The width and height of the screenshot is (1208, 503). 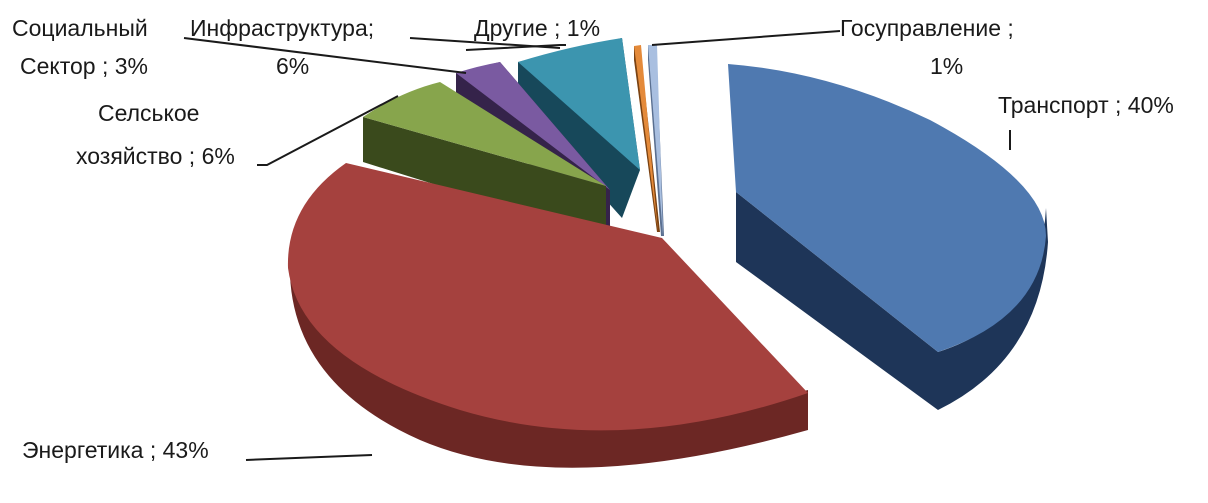 I want to click on slice-agriculture, so click(x=484, y=134).